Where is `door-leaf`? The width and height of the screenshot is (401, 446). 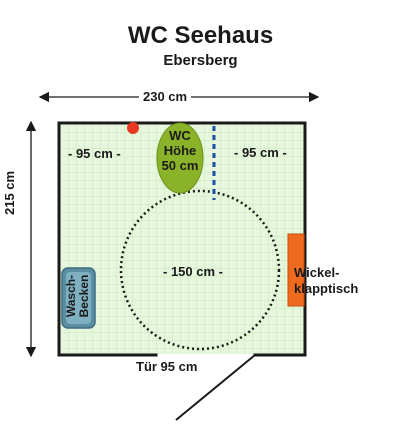 door-leaf is located at coordinates (215, 387).